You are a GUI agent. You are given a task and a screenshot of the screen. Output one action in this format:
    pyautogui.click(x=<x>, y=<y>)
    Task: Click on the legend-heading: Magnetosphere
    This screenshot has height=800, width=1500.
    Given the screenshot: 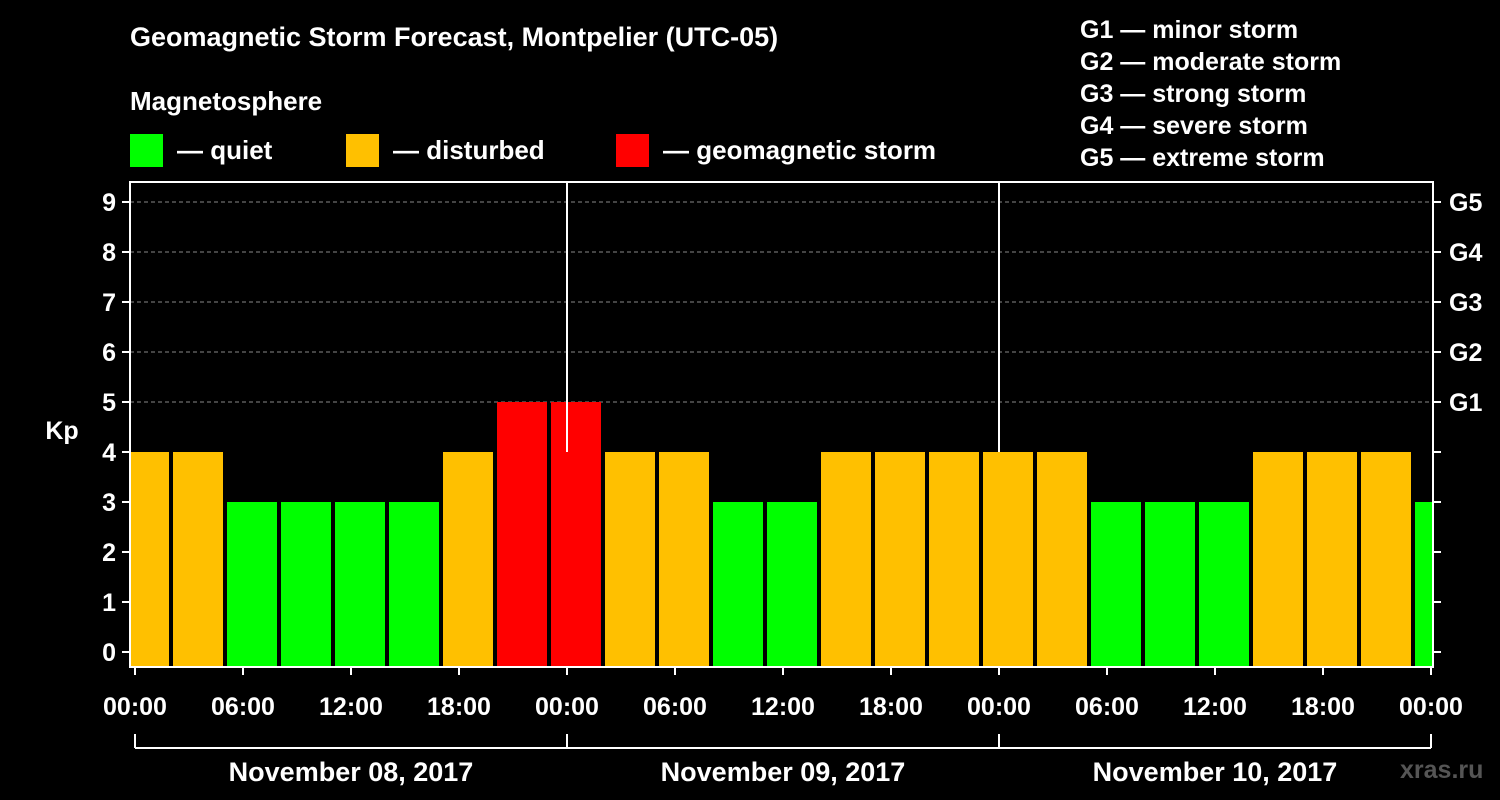 What is the action you would take?
    pyautogui.click(x=226, y=101)
    